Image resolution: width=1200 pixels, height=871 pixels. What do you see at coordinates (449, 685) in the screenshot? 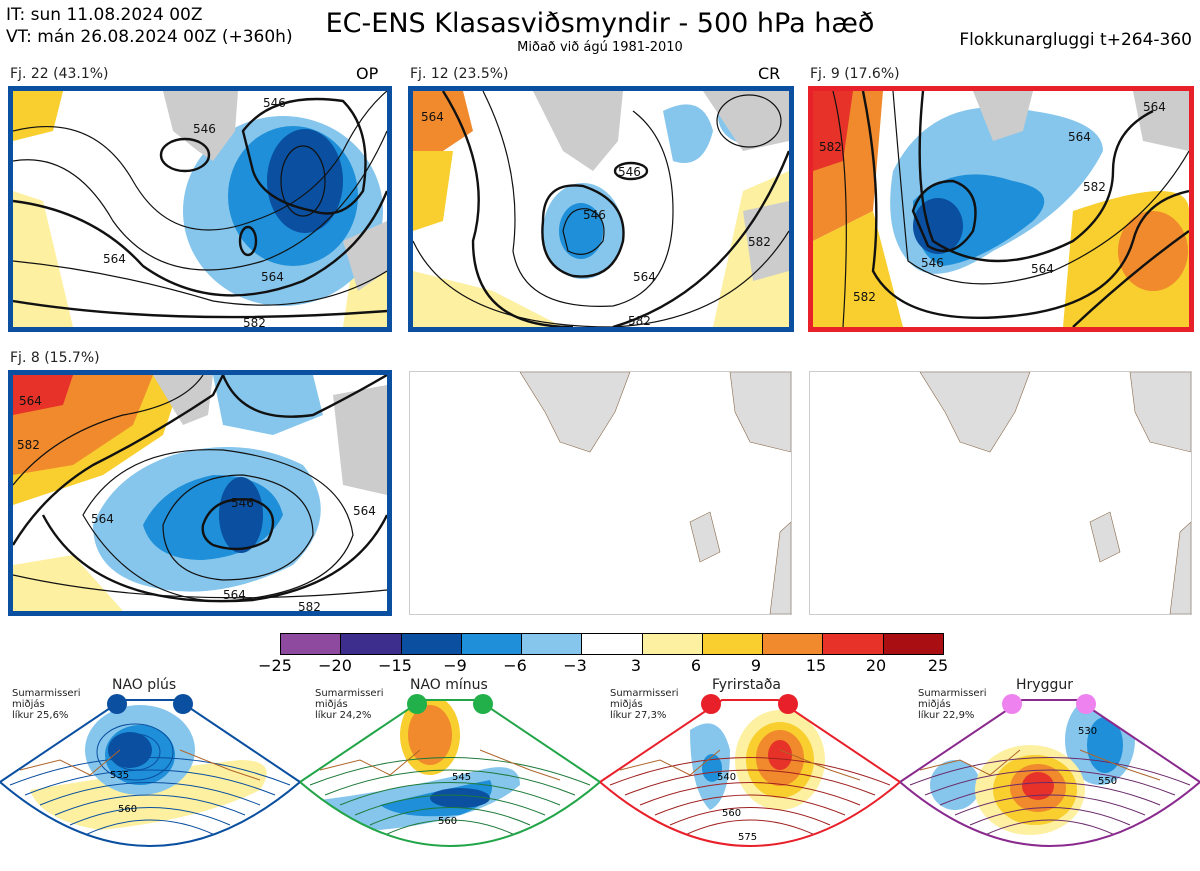
I see `regime-2-name: NAO mínus` at bounding box center [449, 685].